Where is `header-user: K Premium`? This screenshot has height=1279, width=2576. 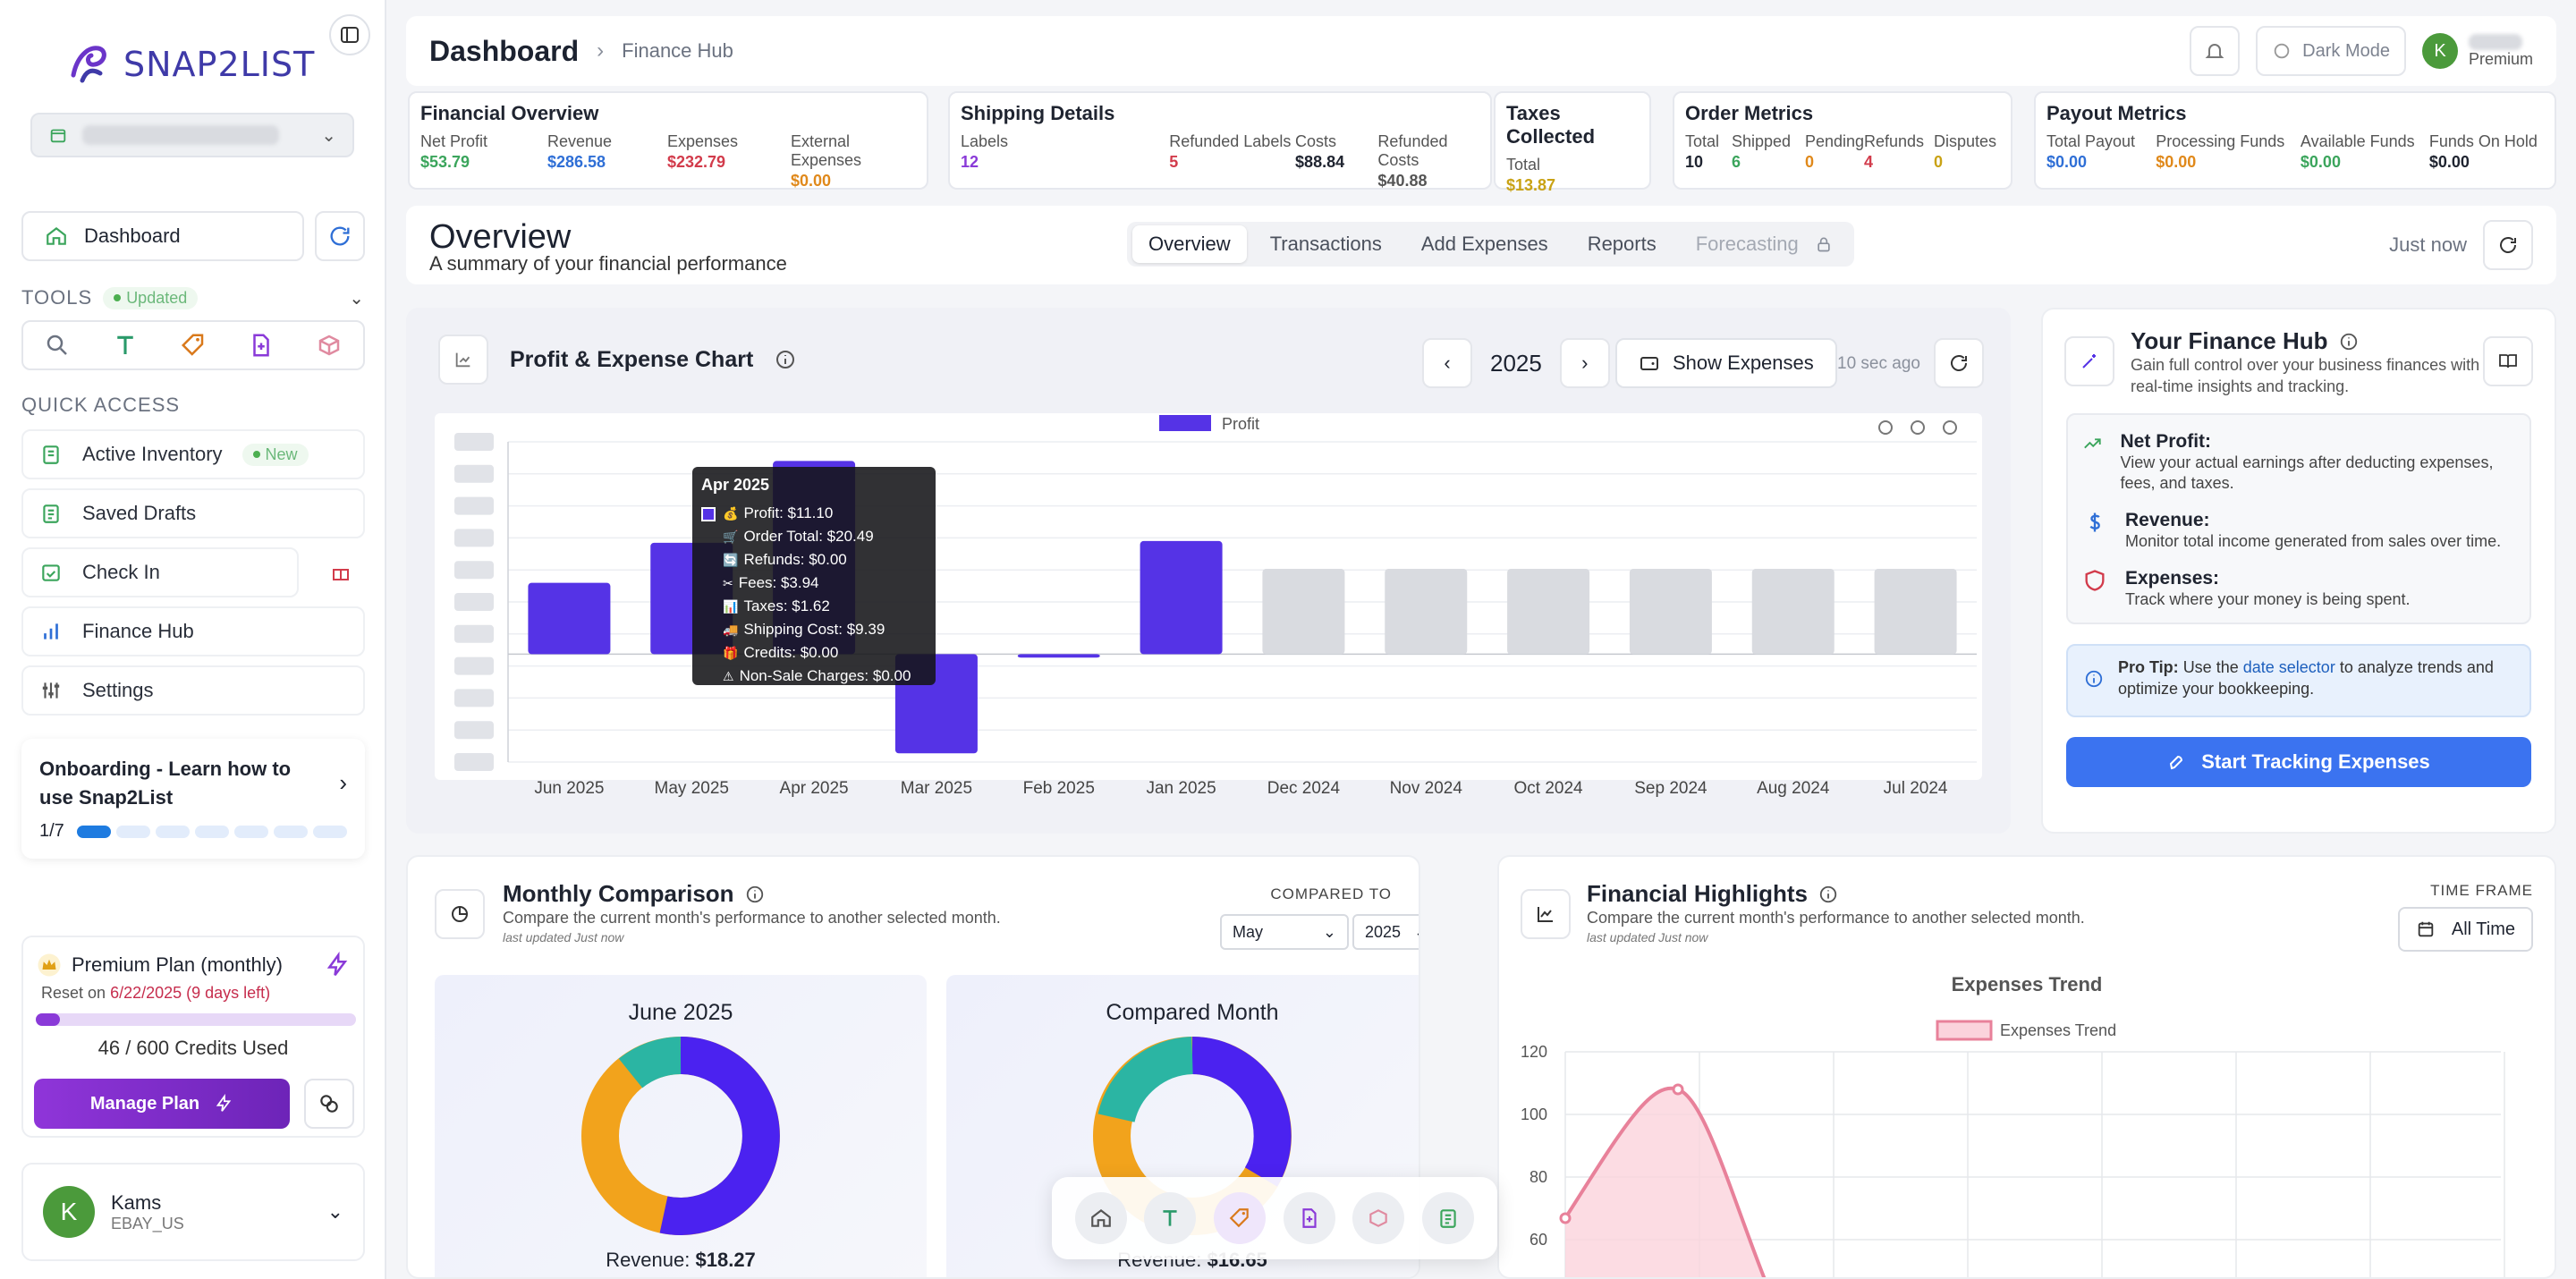
header-user: K Premium is located at coordinates (2477, 51).